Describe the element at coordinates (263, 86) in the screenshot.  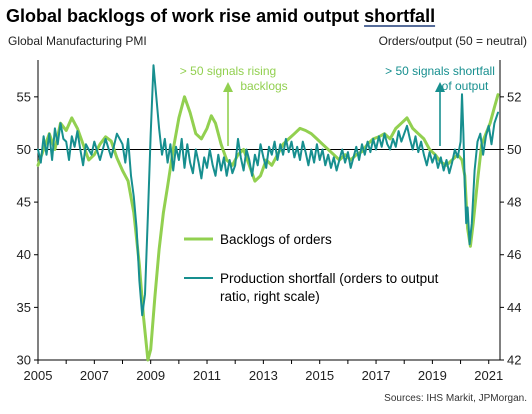
I see `annotation-backlogs-line2: backlogs` at that location.